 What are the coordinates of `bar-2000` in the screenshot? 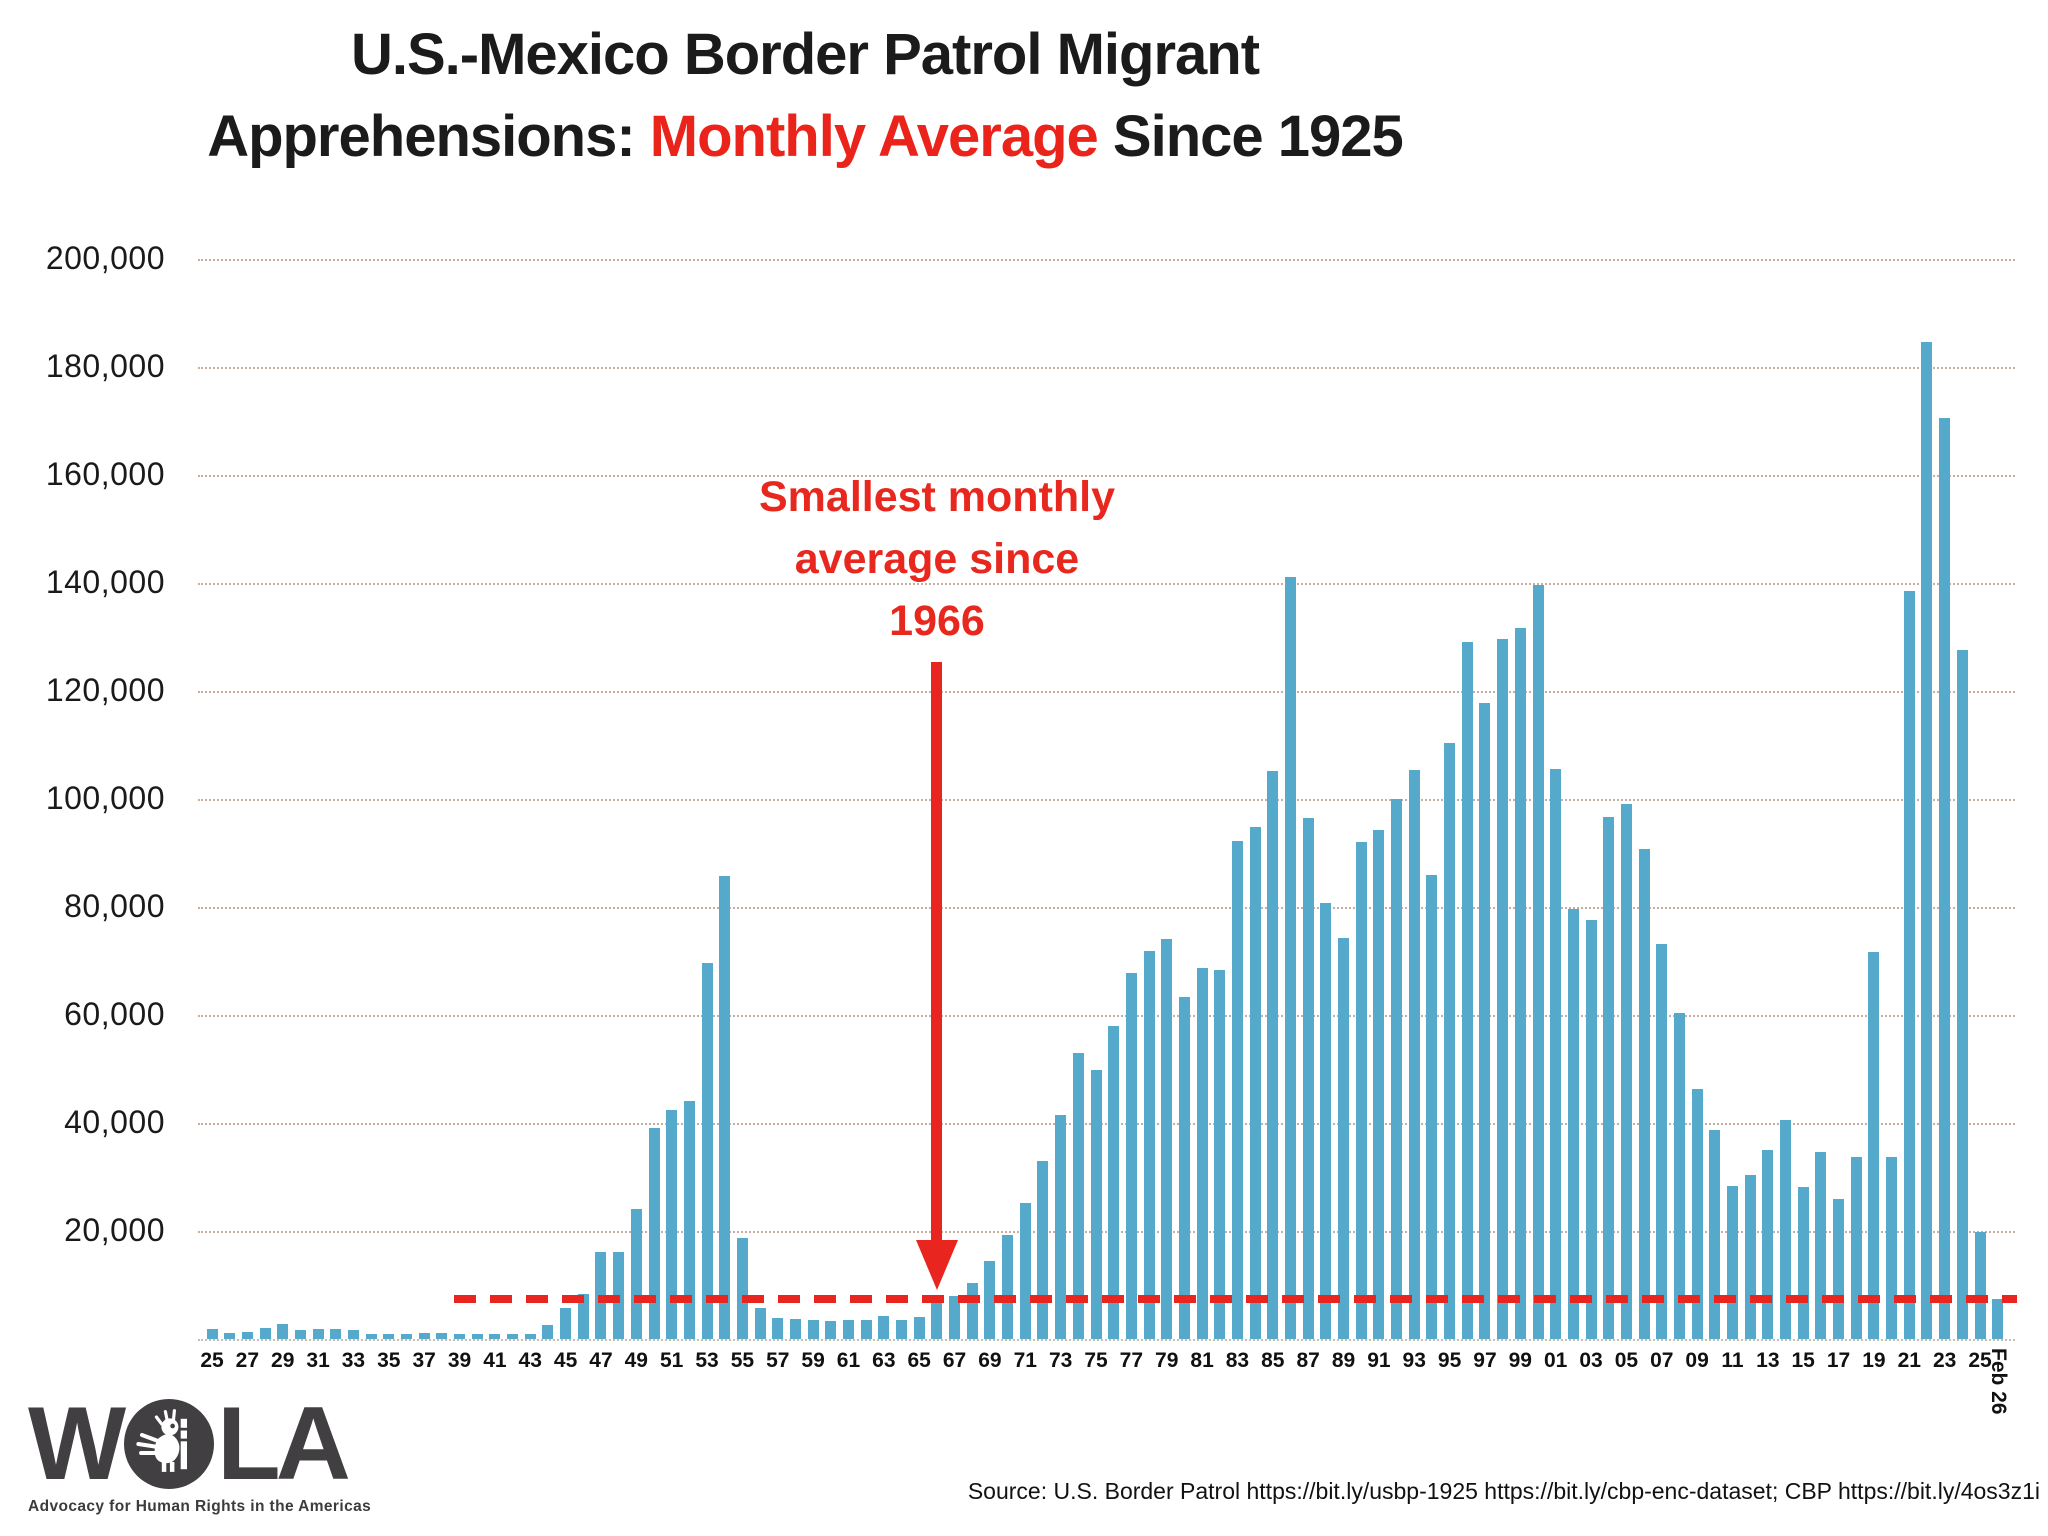 It's located at (1538, 961).